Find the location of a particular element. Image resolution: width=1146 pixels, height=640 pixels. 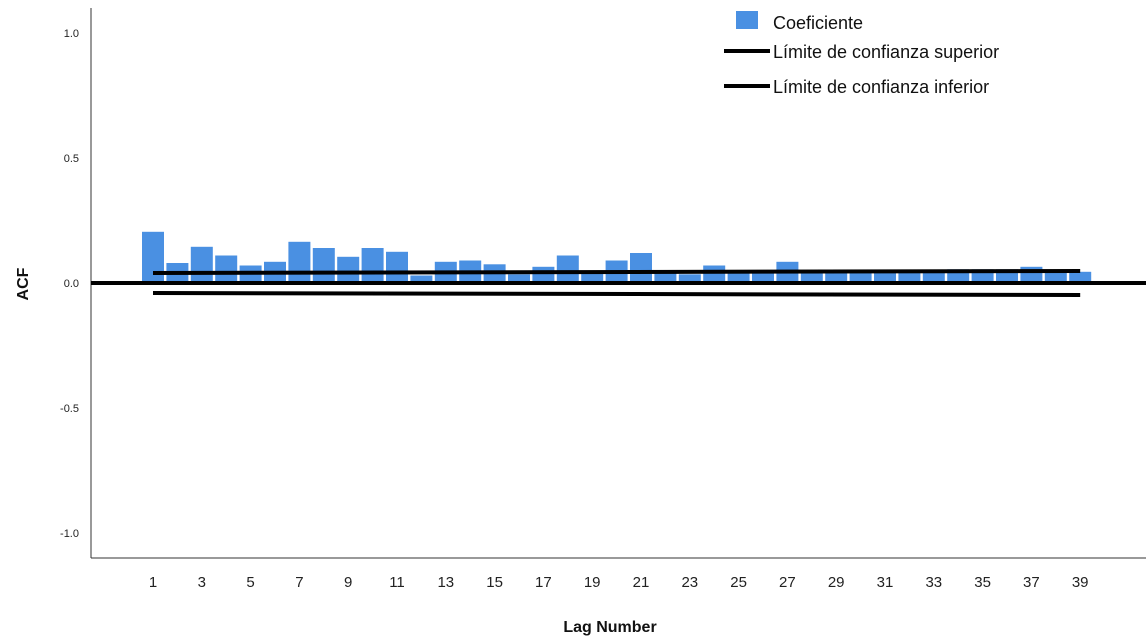

x-tick-label: 39 is located at coordinates (1080, 582).